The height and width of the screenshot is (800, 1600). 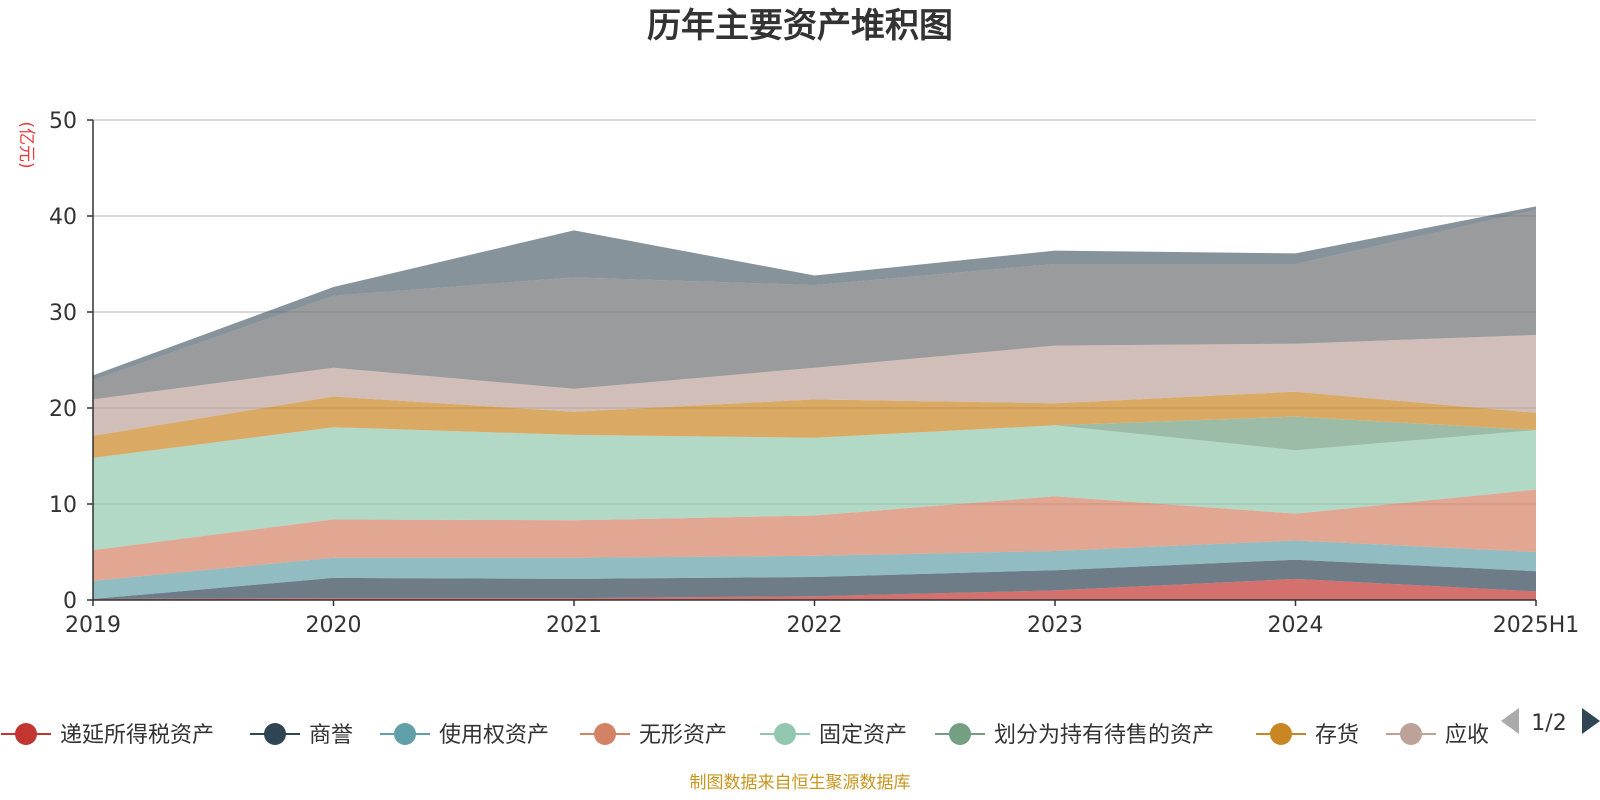 What do you see at coordinates (63, 121) in the screenshot?
I see `y-tick-label: 50` at bounding box center [63, 121].